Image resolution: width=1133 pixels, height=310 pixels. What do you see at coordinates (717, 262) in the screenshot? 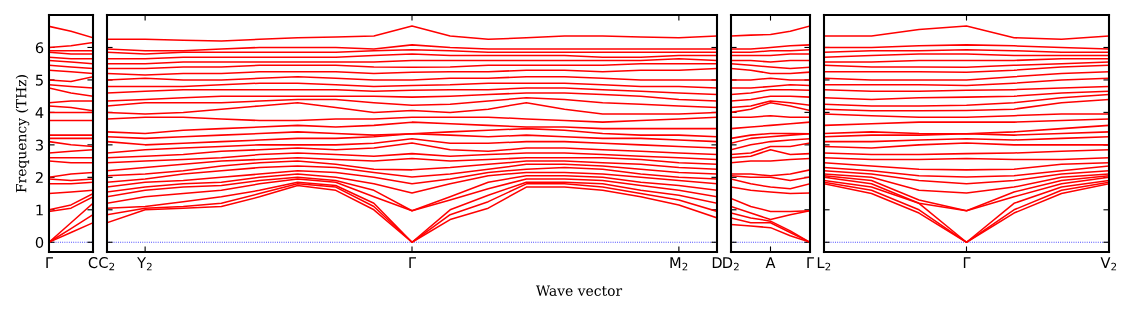
I see `x-tick-label: D` at bounding box center [717, 262].